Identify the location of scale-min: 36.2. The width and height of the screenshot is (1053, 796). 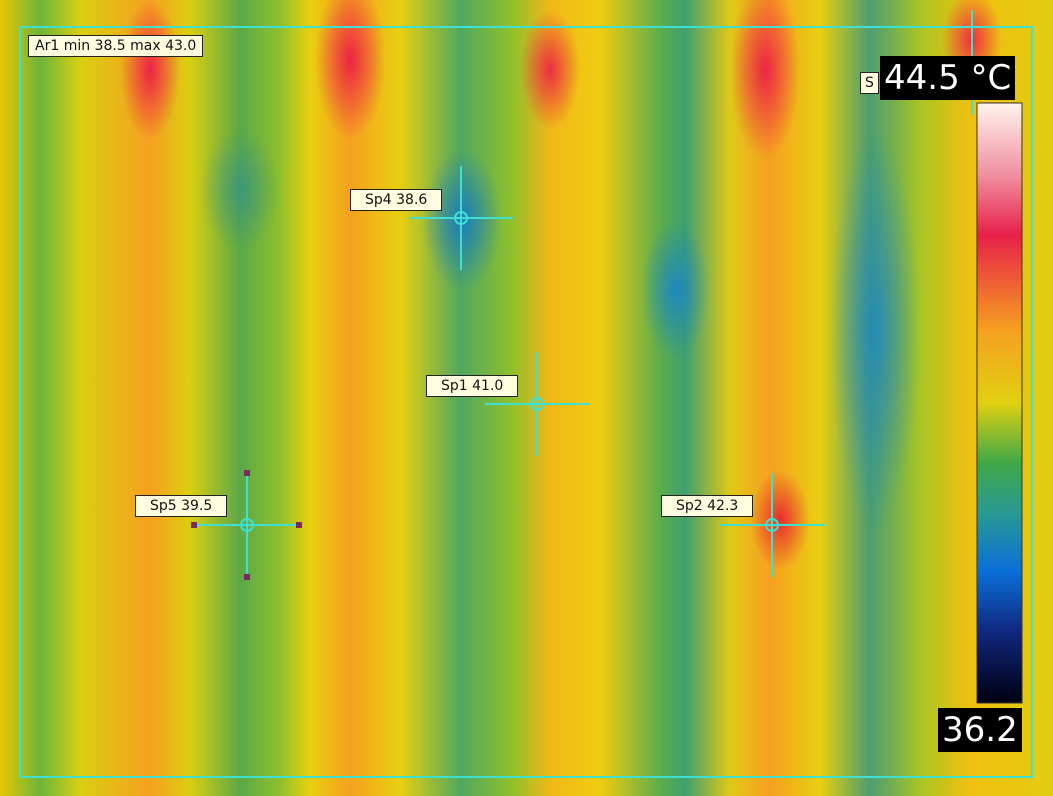
(980, 730).